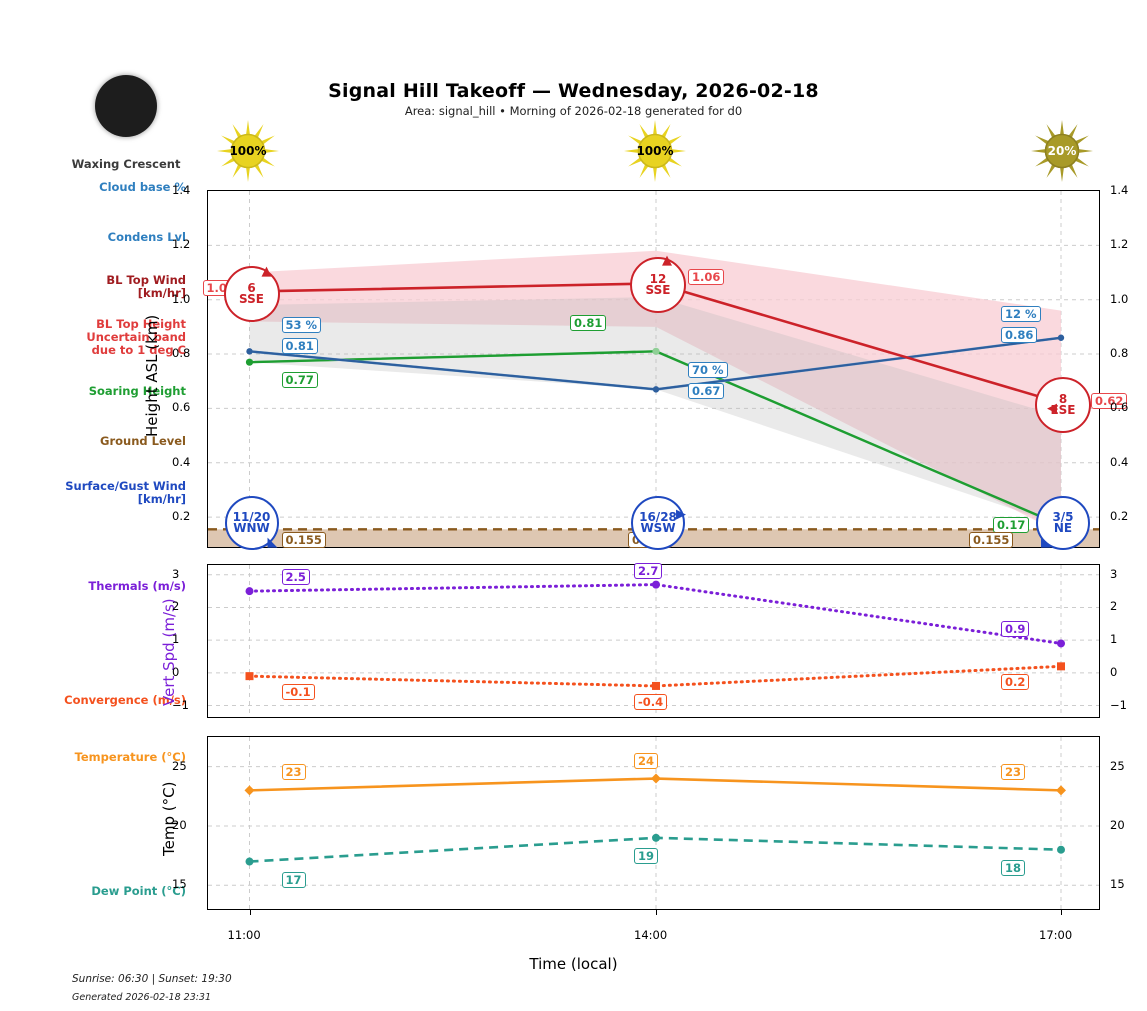 The height and width of the screenshot is (1011, 1147). I want to click on generated-footer: Generated 2026-02-18 23:31, so click(142, 997).